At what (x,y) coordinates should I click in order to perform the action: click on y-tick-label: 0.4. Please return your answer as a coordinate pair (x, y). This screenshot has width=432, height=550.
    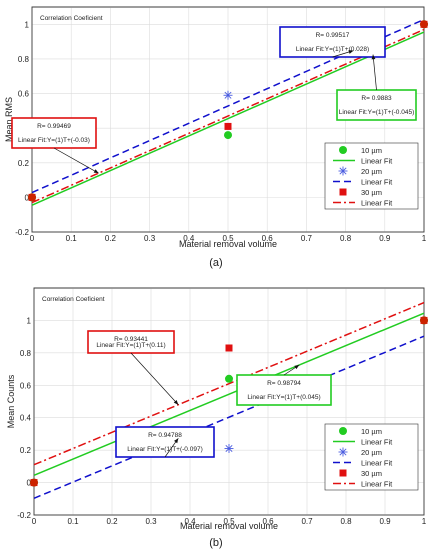
    Looking at the image, I should click on (26, 418).